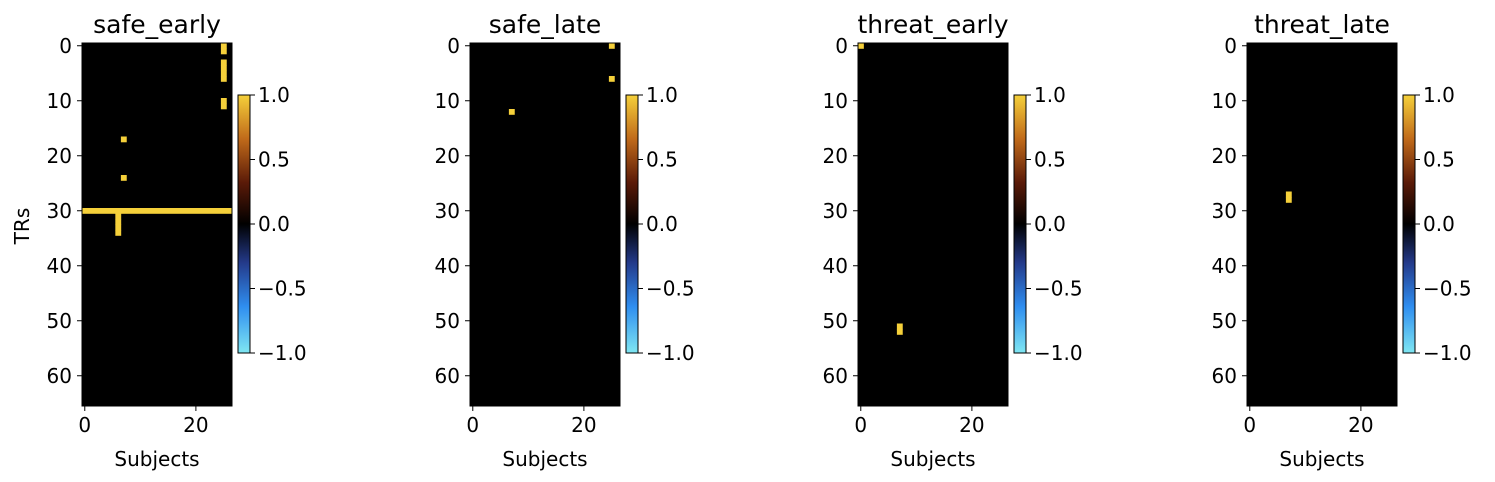  I want to click on panel-title: threat_early, so click(932, 24).